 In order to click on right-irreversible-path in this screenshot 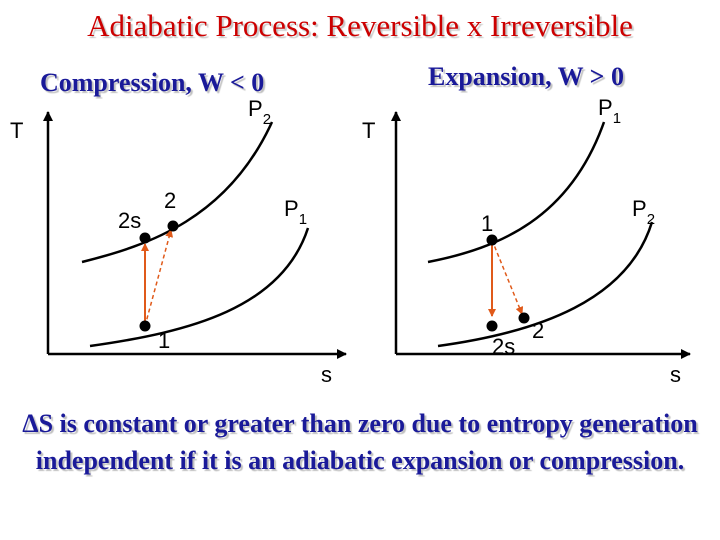, I will do `click(507, 277)`.